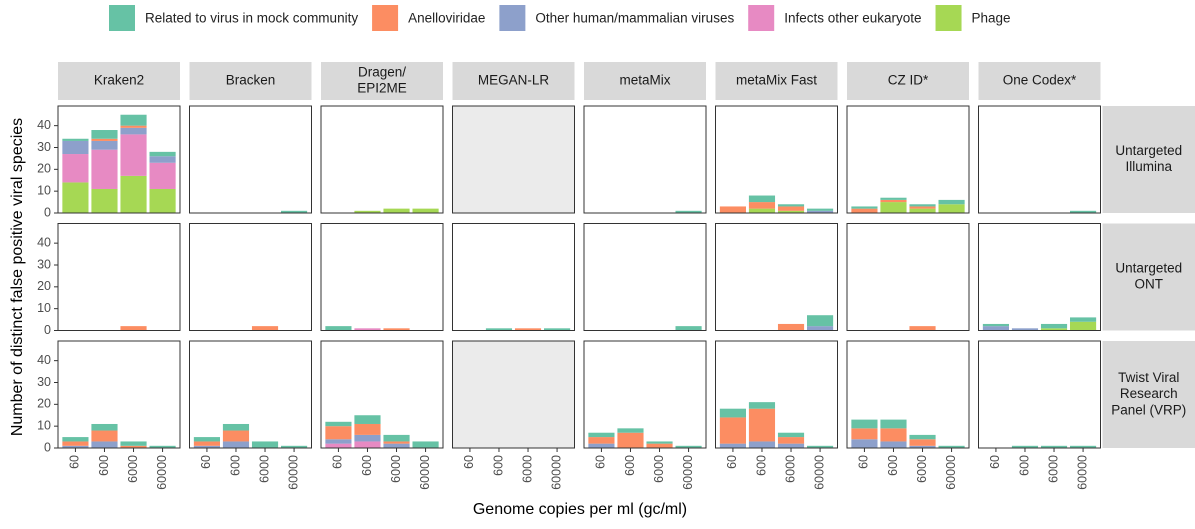 The width and height of the screenshot is (1195, 529). I want to click on column-strip-label: One Codex*, so click(1040, 80).